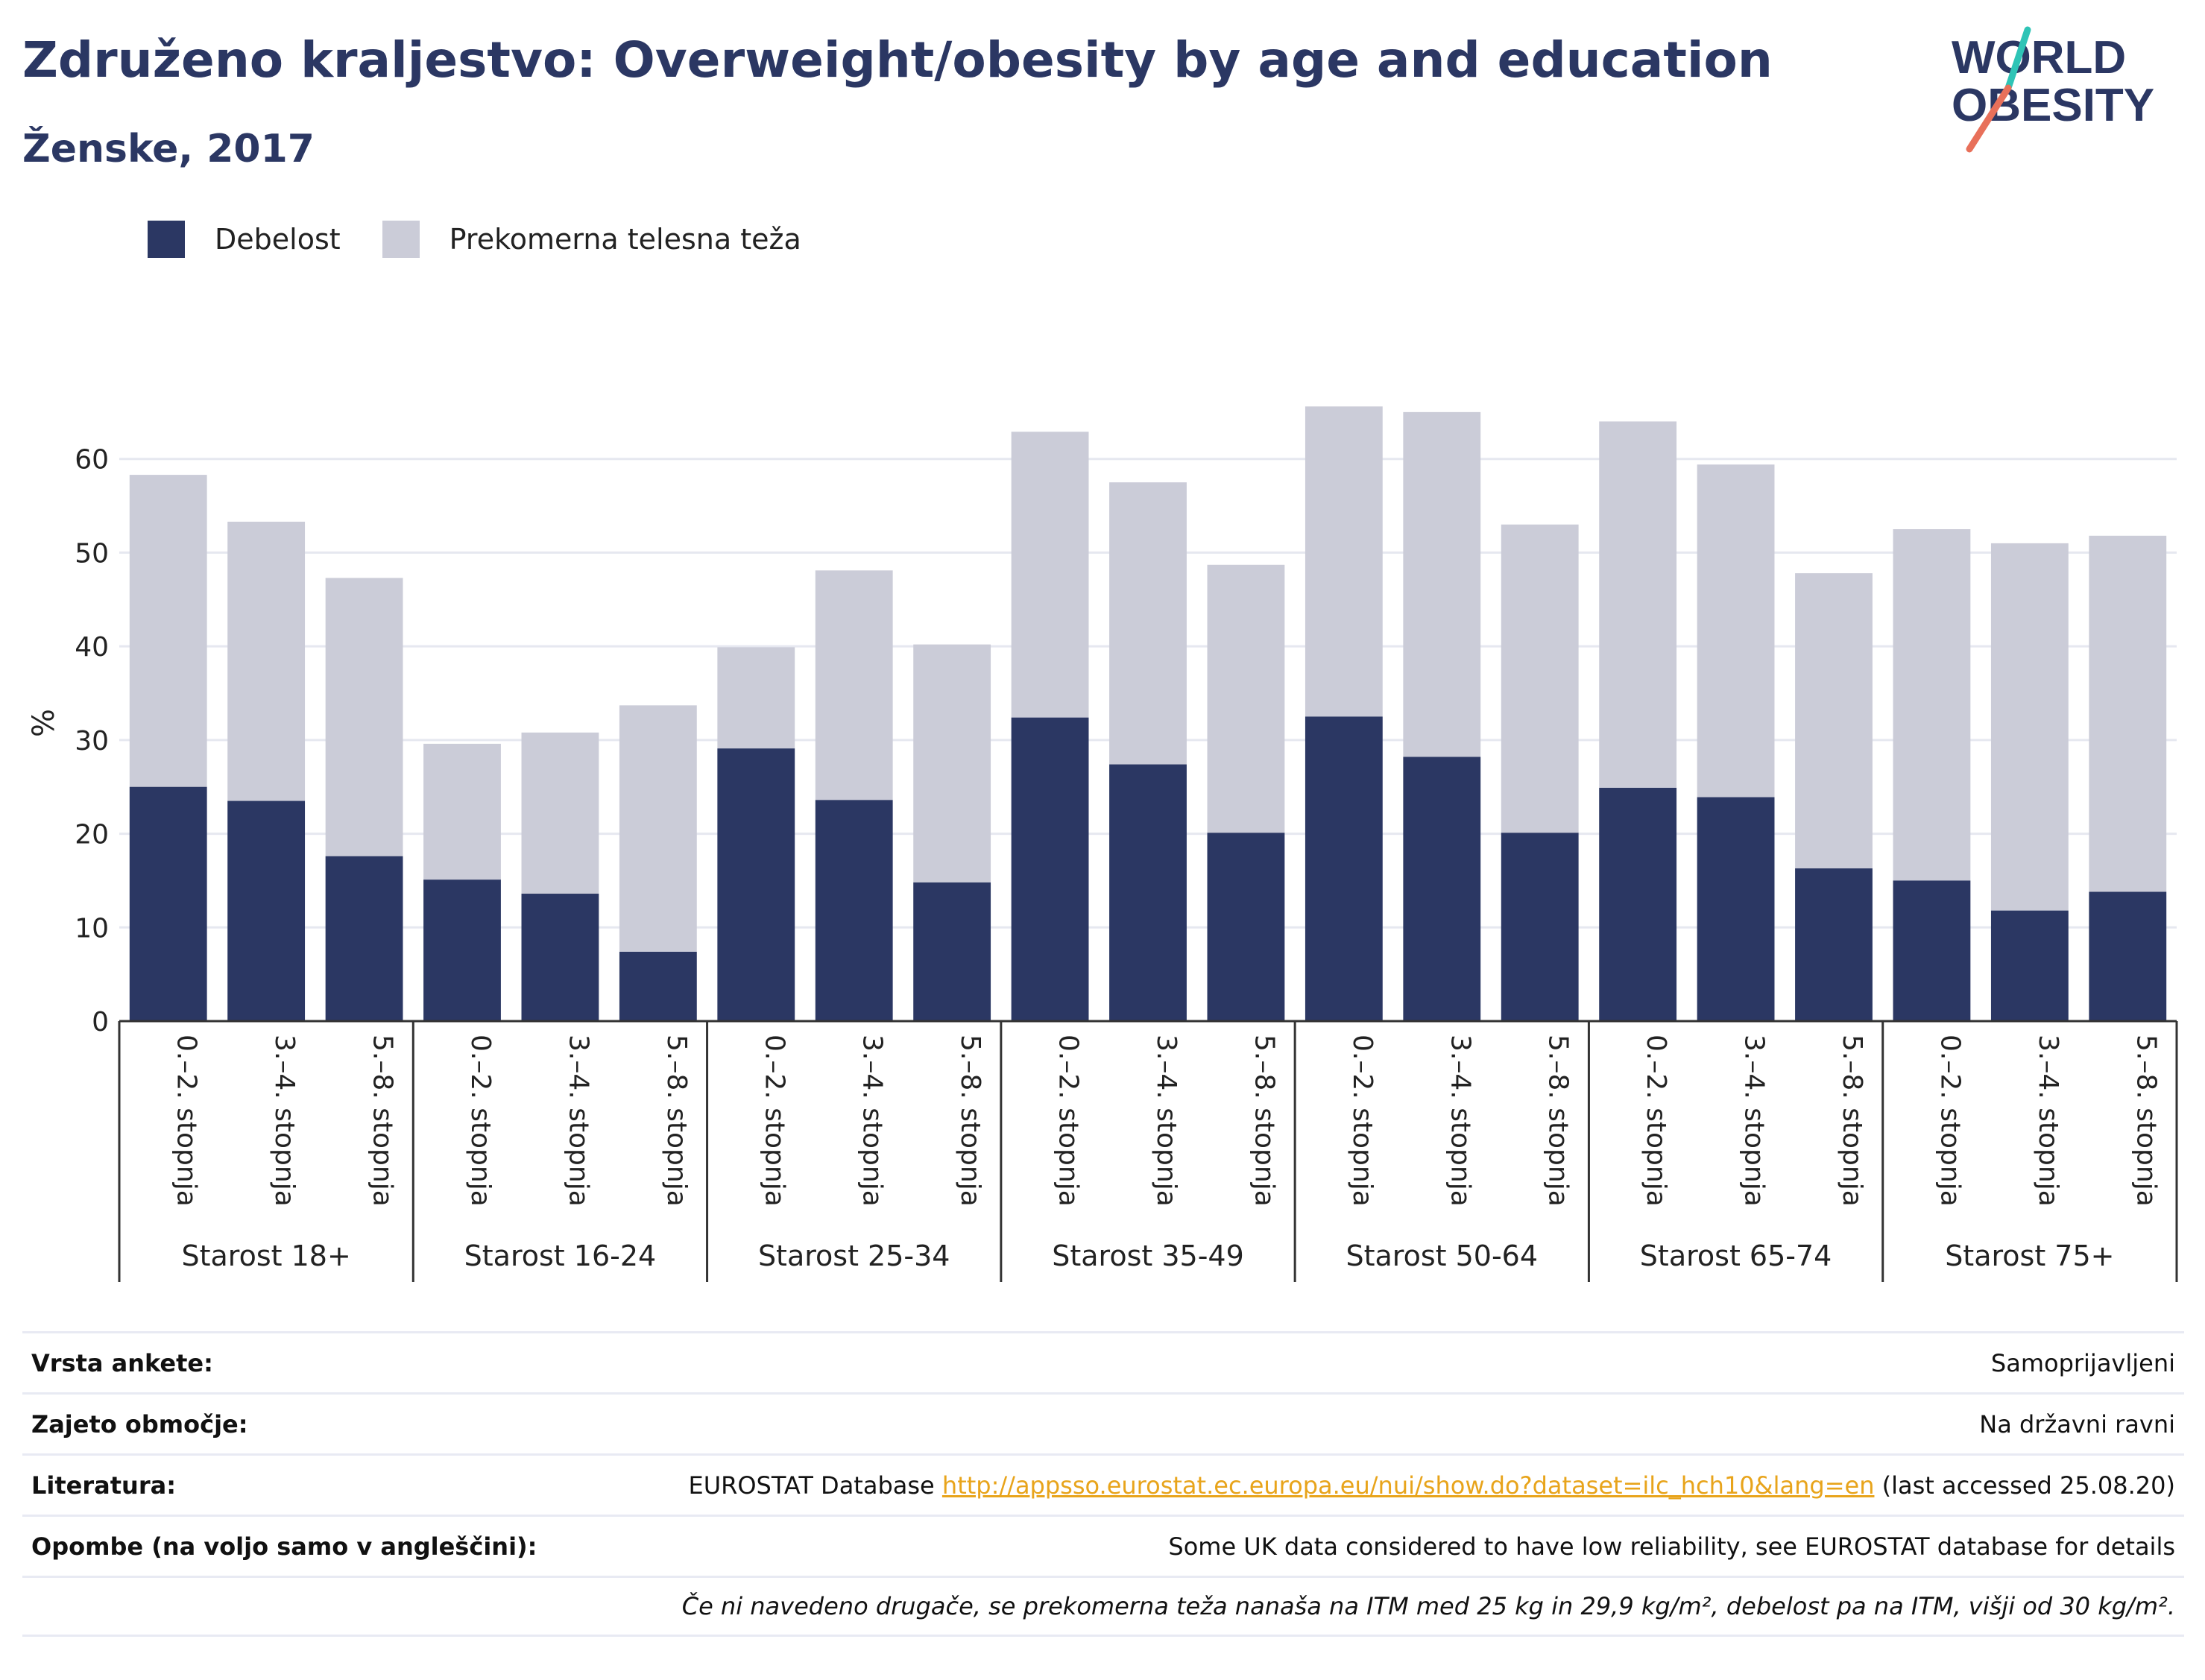 The image size is (2205, 1680). Describe the element at coordinates (139, 1424) in the screenshot. I see `meta-label-coverage: Zajeto območje:` at that location.